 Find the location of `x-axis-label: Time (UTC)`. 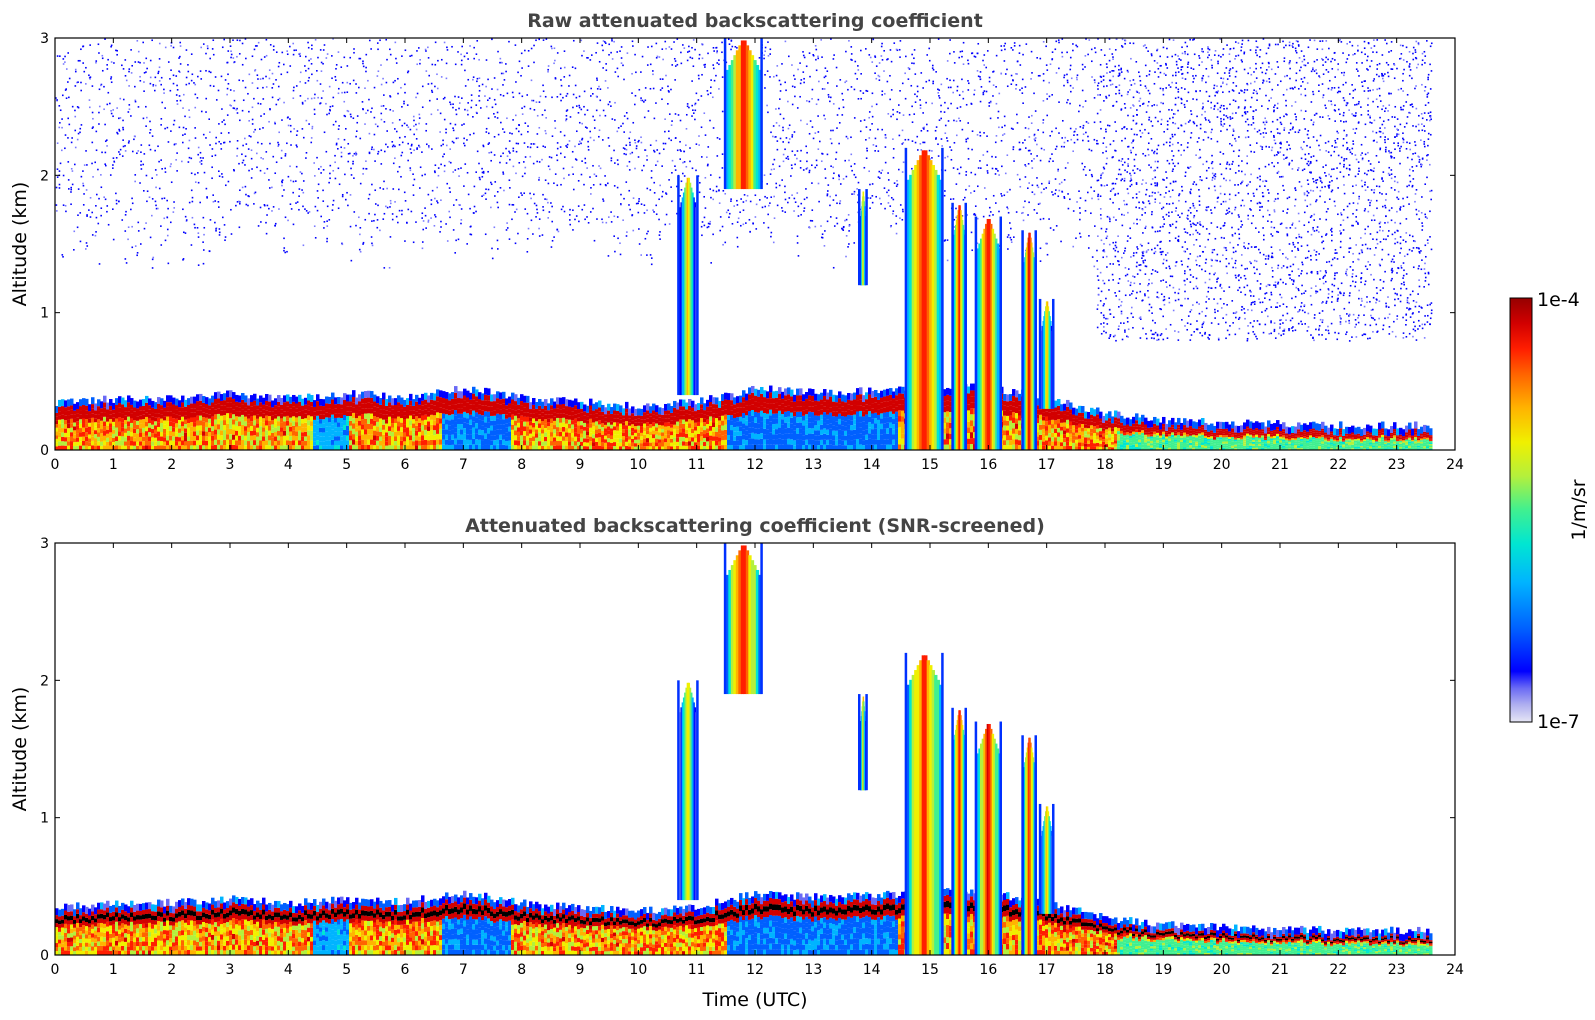

x-axis-label: Time (UTC) is located at coordinates (754, 1000).